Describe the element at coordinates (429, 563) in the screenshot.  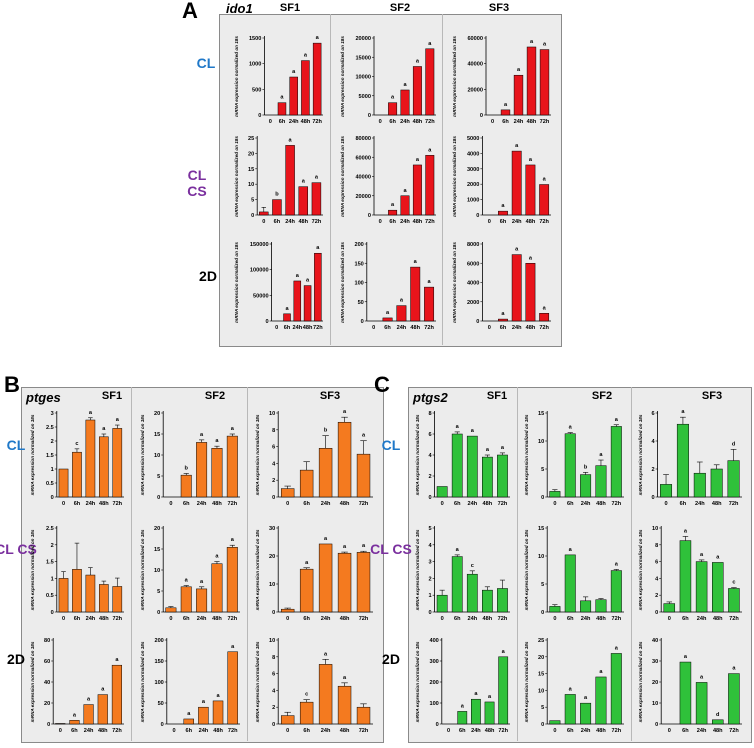
I see `y-tick-label: 3` at that location.